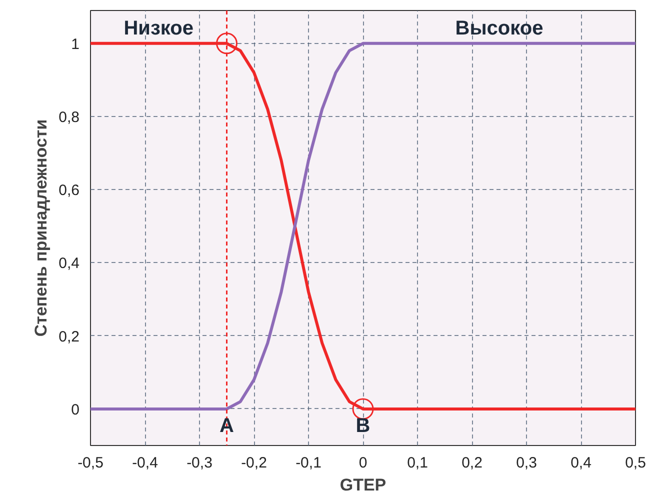 This screenshot has width=659, height=502. What do you see at coordinates (363, 463) in the screenshot?
I see `x-tick-label: 0` at bounding box center [363, 463].